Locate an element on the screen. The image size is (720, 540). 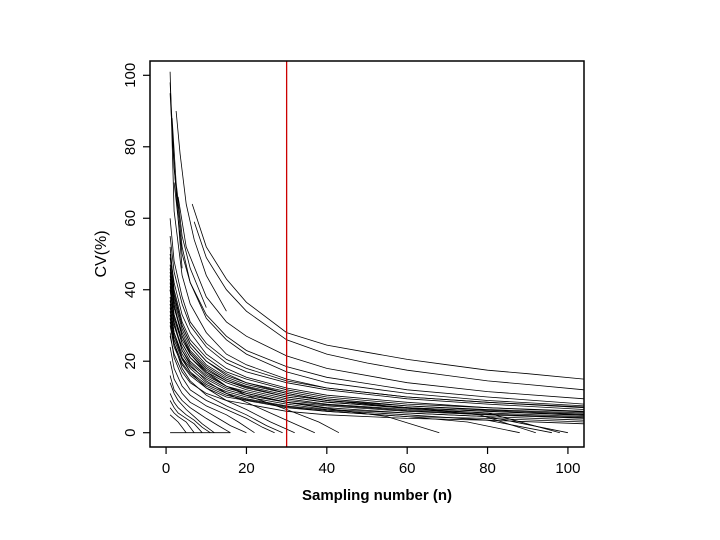
y-axis-title: CV(%) is located at coordinates (101, 253).